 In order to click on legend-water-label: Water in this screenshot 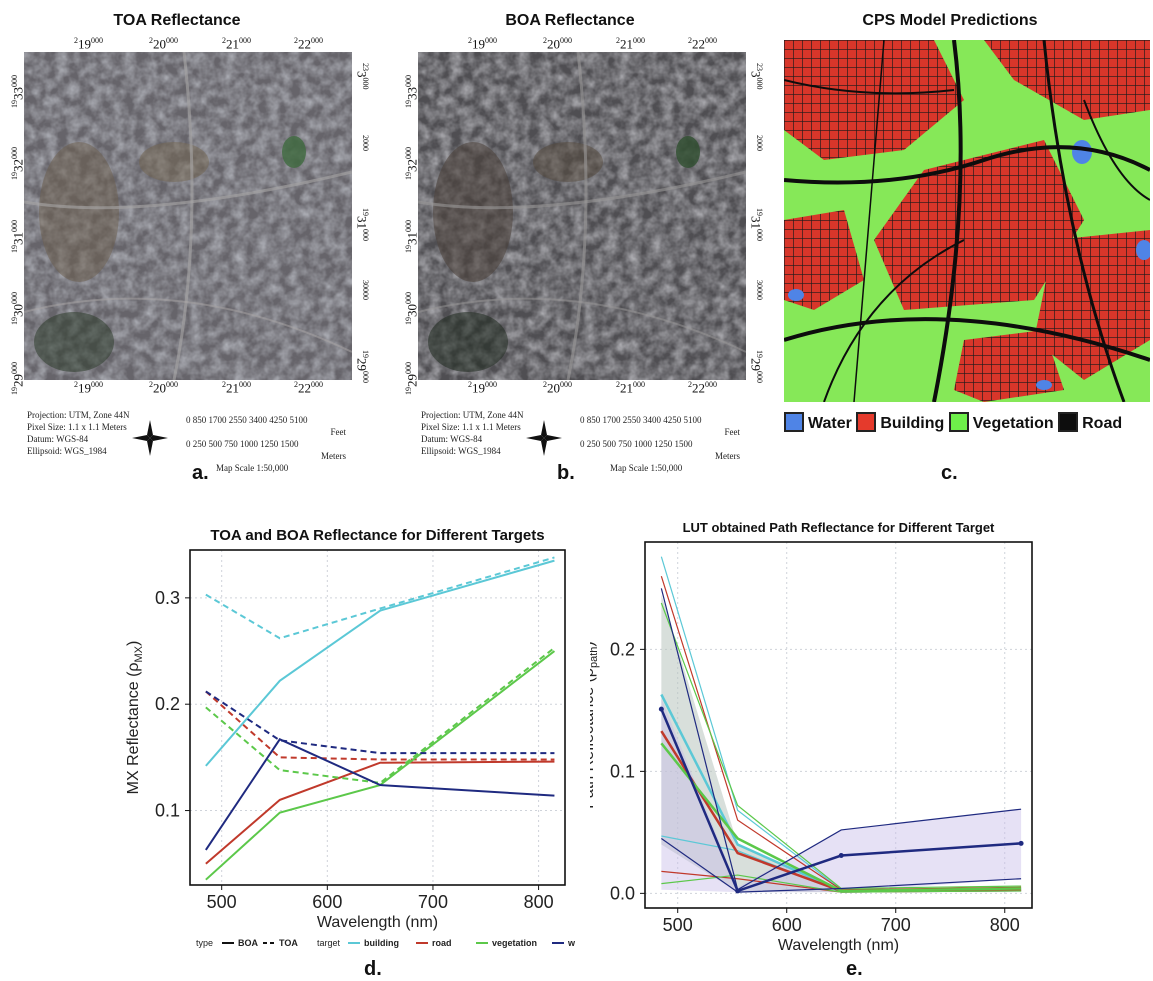, I will do `click(830, 423)`.